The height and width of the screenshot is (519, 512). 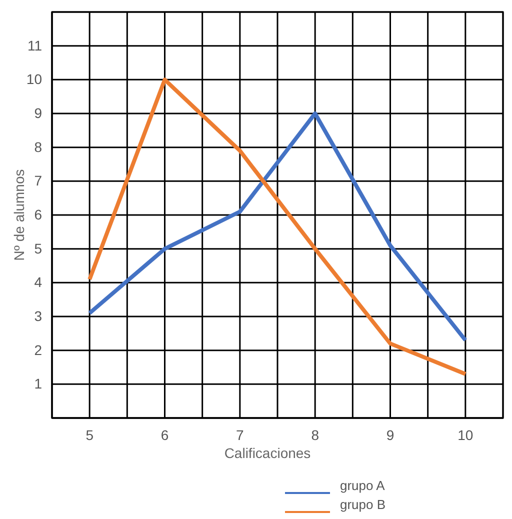 I want to click on y-tick-label: 10, so click(x=34, y=79).